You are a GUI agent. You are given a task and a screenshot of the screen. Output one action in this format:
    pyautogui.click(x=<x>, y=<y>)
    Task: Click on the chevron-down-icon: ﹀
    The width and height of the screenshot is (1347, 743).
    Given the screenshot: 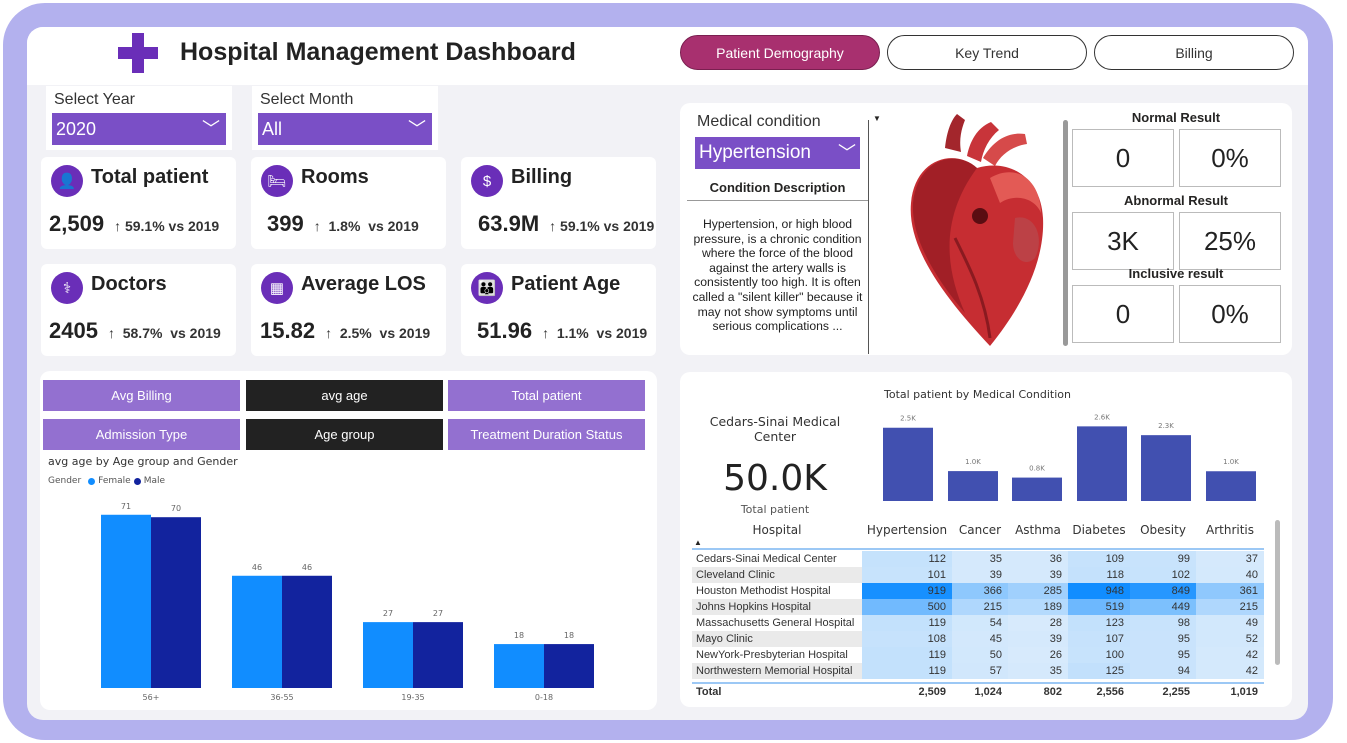 What is the action you would take?
    pyautogui.click(x=417, y=129)
    